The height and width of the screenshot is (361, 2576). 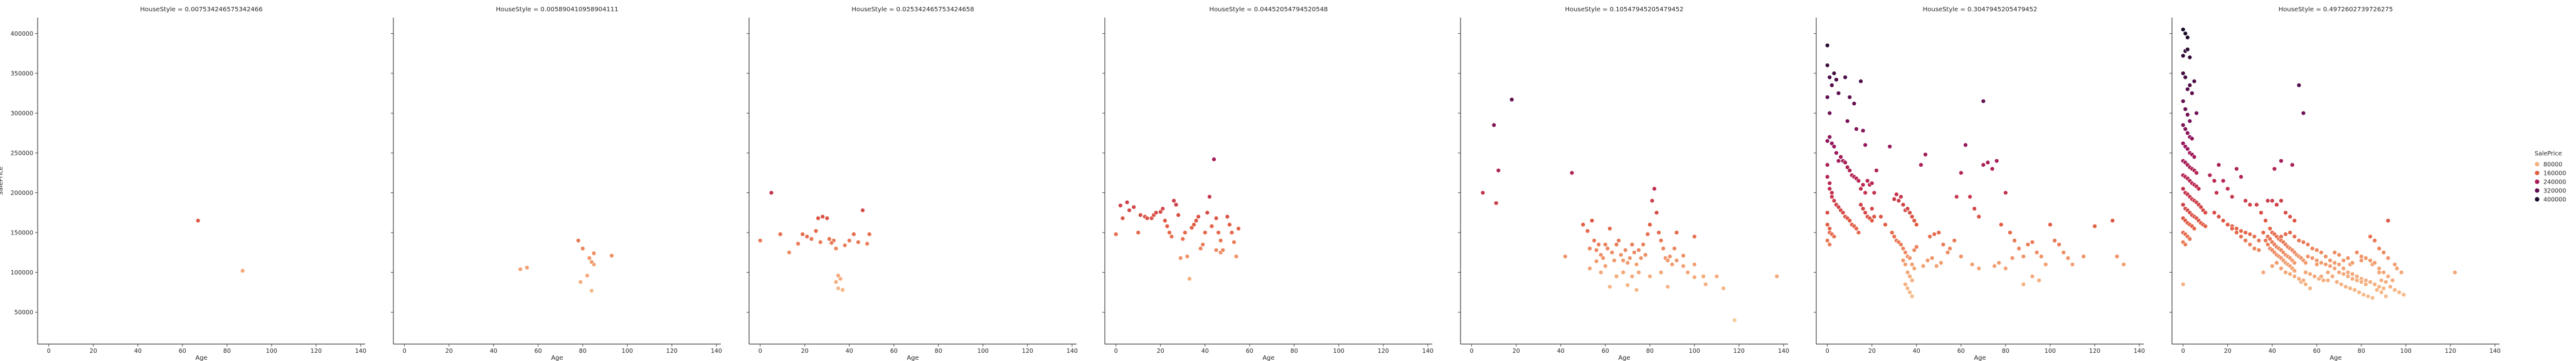 I want to click on x-axis-label: Age, so click(x=2335, y=358).